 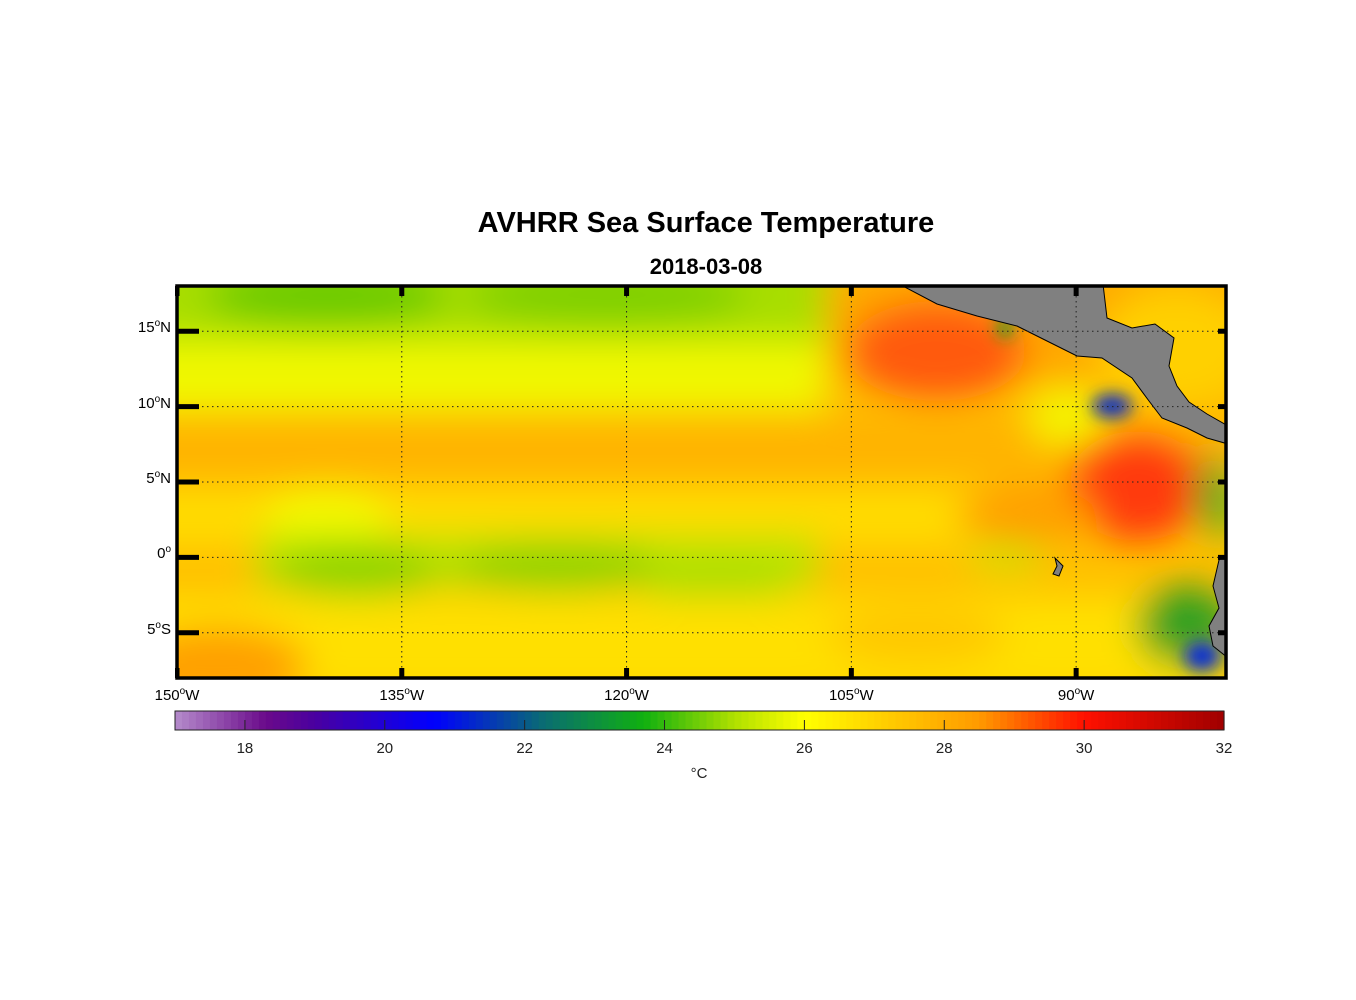 I want to click on lat-tick-label: 5oN, so click(x=158, y=478).